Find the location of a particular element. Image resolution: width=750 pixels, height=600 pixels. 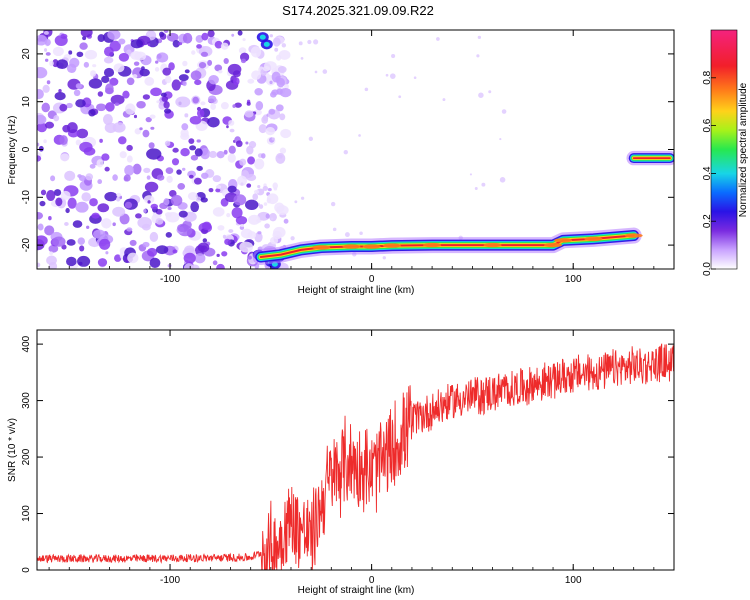

colorbar-tick-label: 0.4 is located at coordinates (707, 173).